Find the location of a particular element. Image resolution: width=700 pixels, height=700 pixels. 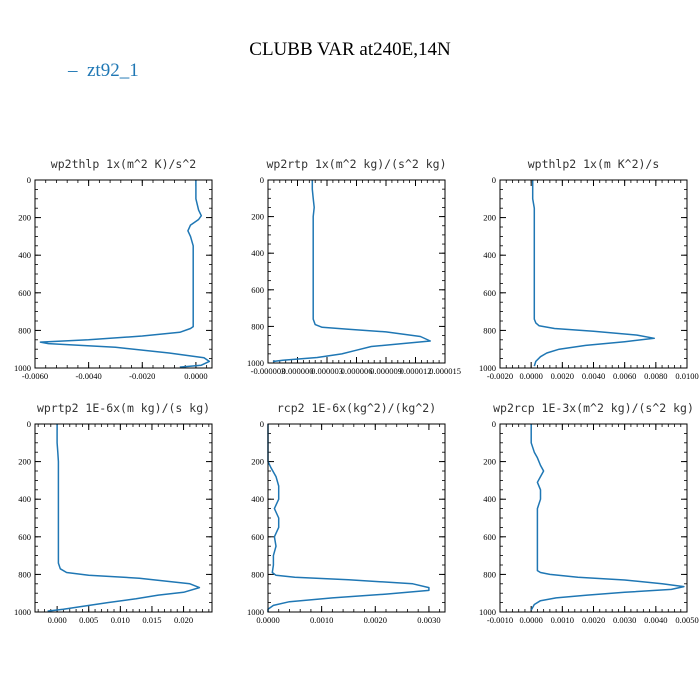

x-tick-label: 0.0050 is located at coordinates (686, 620).